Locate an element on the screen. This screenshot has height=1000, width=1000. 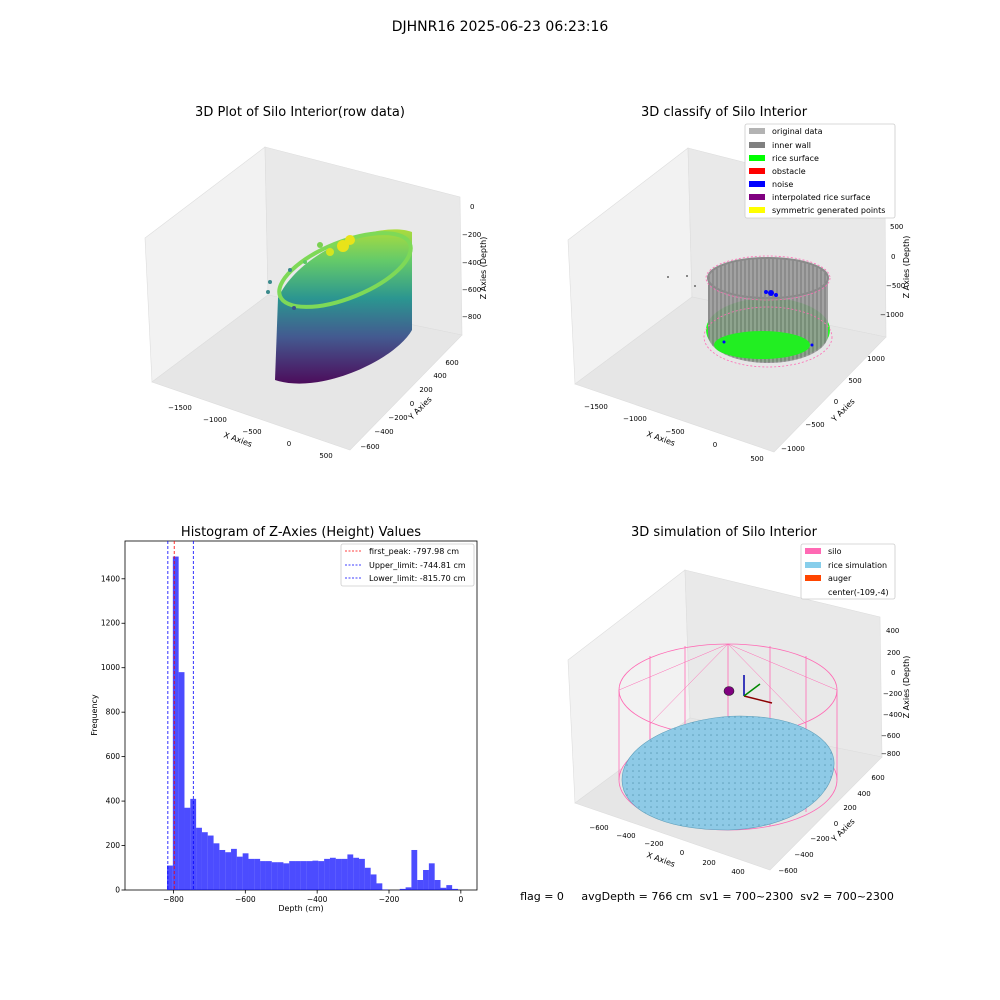
simulation-zlabel: Z Axies (Depth) is located at coordinates (906, 687).